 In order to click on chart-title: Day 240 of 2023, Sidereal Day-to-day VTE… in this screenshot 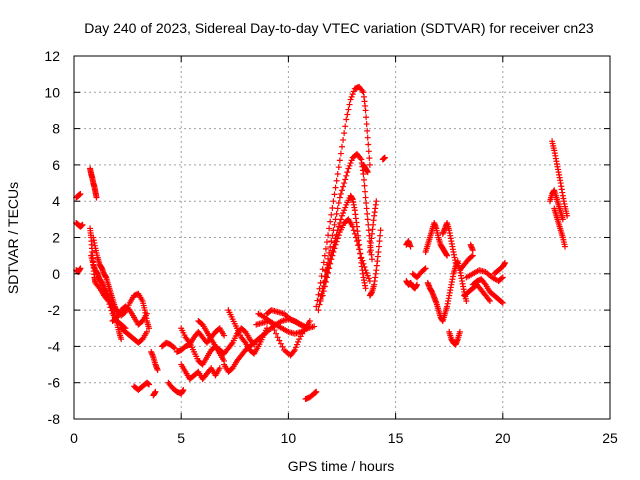, I will do `click(339, 28)`.